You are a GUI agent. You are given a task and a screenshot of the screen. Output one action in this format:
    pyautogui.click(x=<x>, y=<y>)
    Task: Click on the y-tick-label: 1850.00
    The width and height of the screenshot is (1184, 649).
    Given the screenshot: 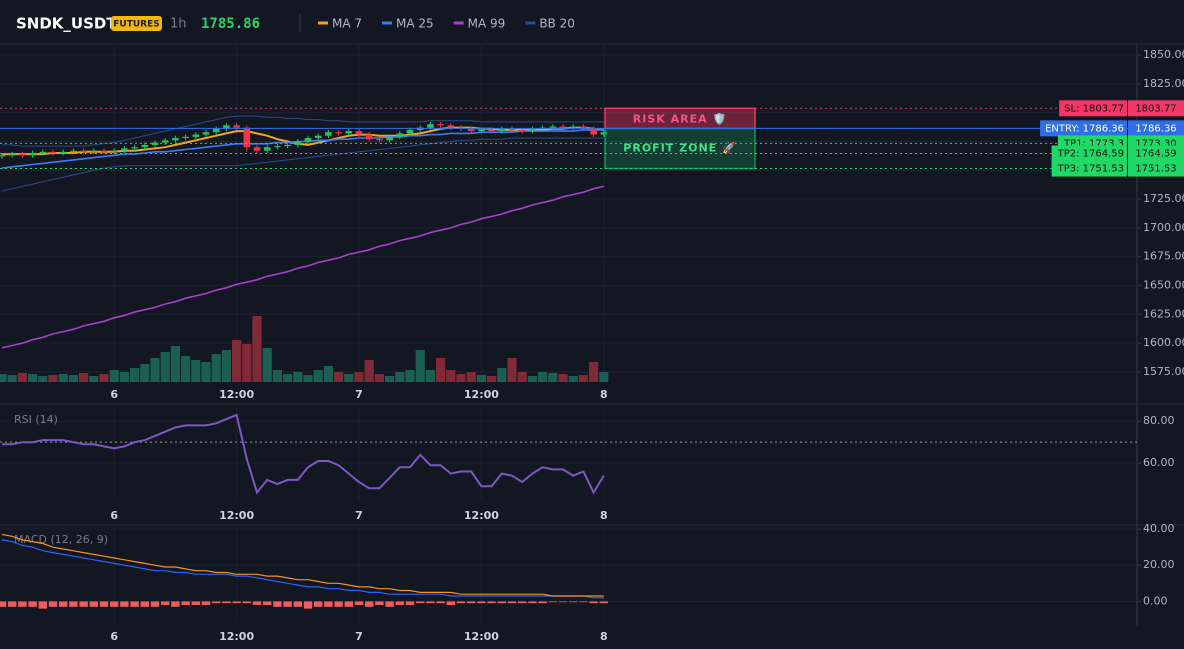 What is the action you would take?
    pyautogui.click(x=1163, y=54)
    